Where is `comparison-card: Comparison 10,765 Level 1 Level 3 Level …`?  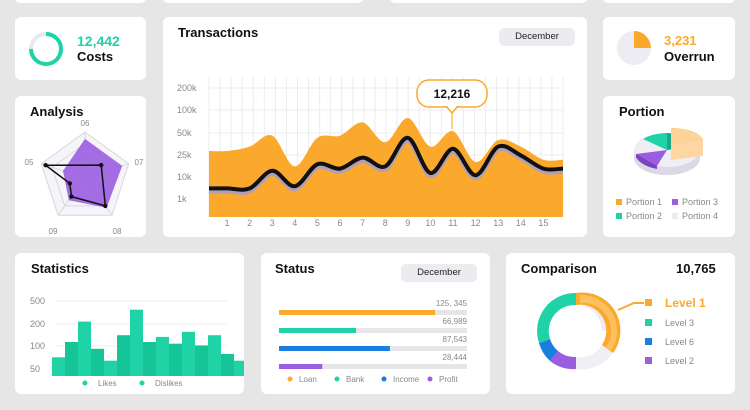 comparison-card: Comparison 10,765 Level 1 Level 3 Level … is located at coordinates (620, 323).